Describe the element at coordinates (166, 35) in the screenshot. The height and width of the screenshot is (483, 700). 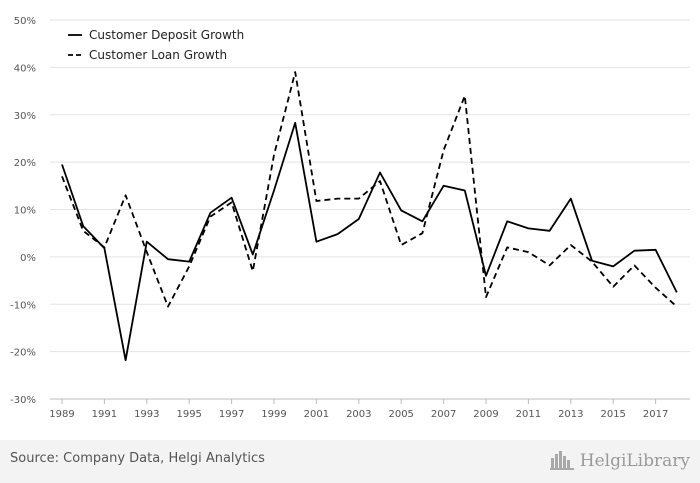
I see `legend-label-deposit: Customer Deposit Growth` at that location.